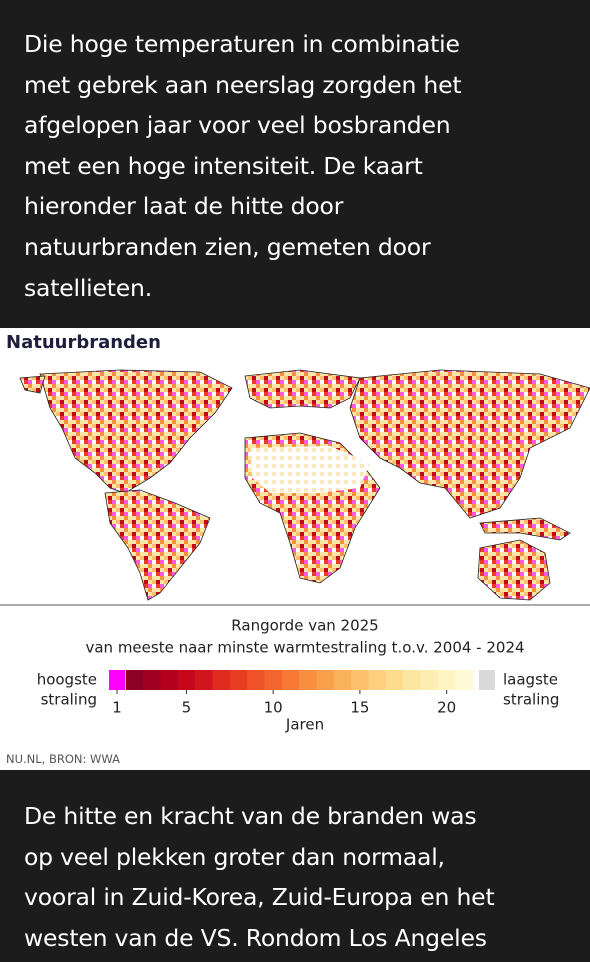 The width and height of the screenshot is (590, 962). What do you see at coordinates (304, 725) in the screenshot?
I see `legend-axis-label: Jaren` at bounding box center [304, 725].